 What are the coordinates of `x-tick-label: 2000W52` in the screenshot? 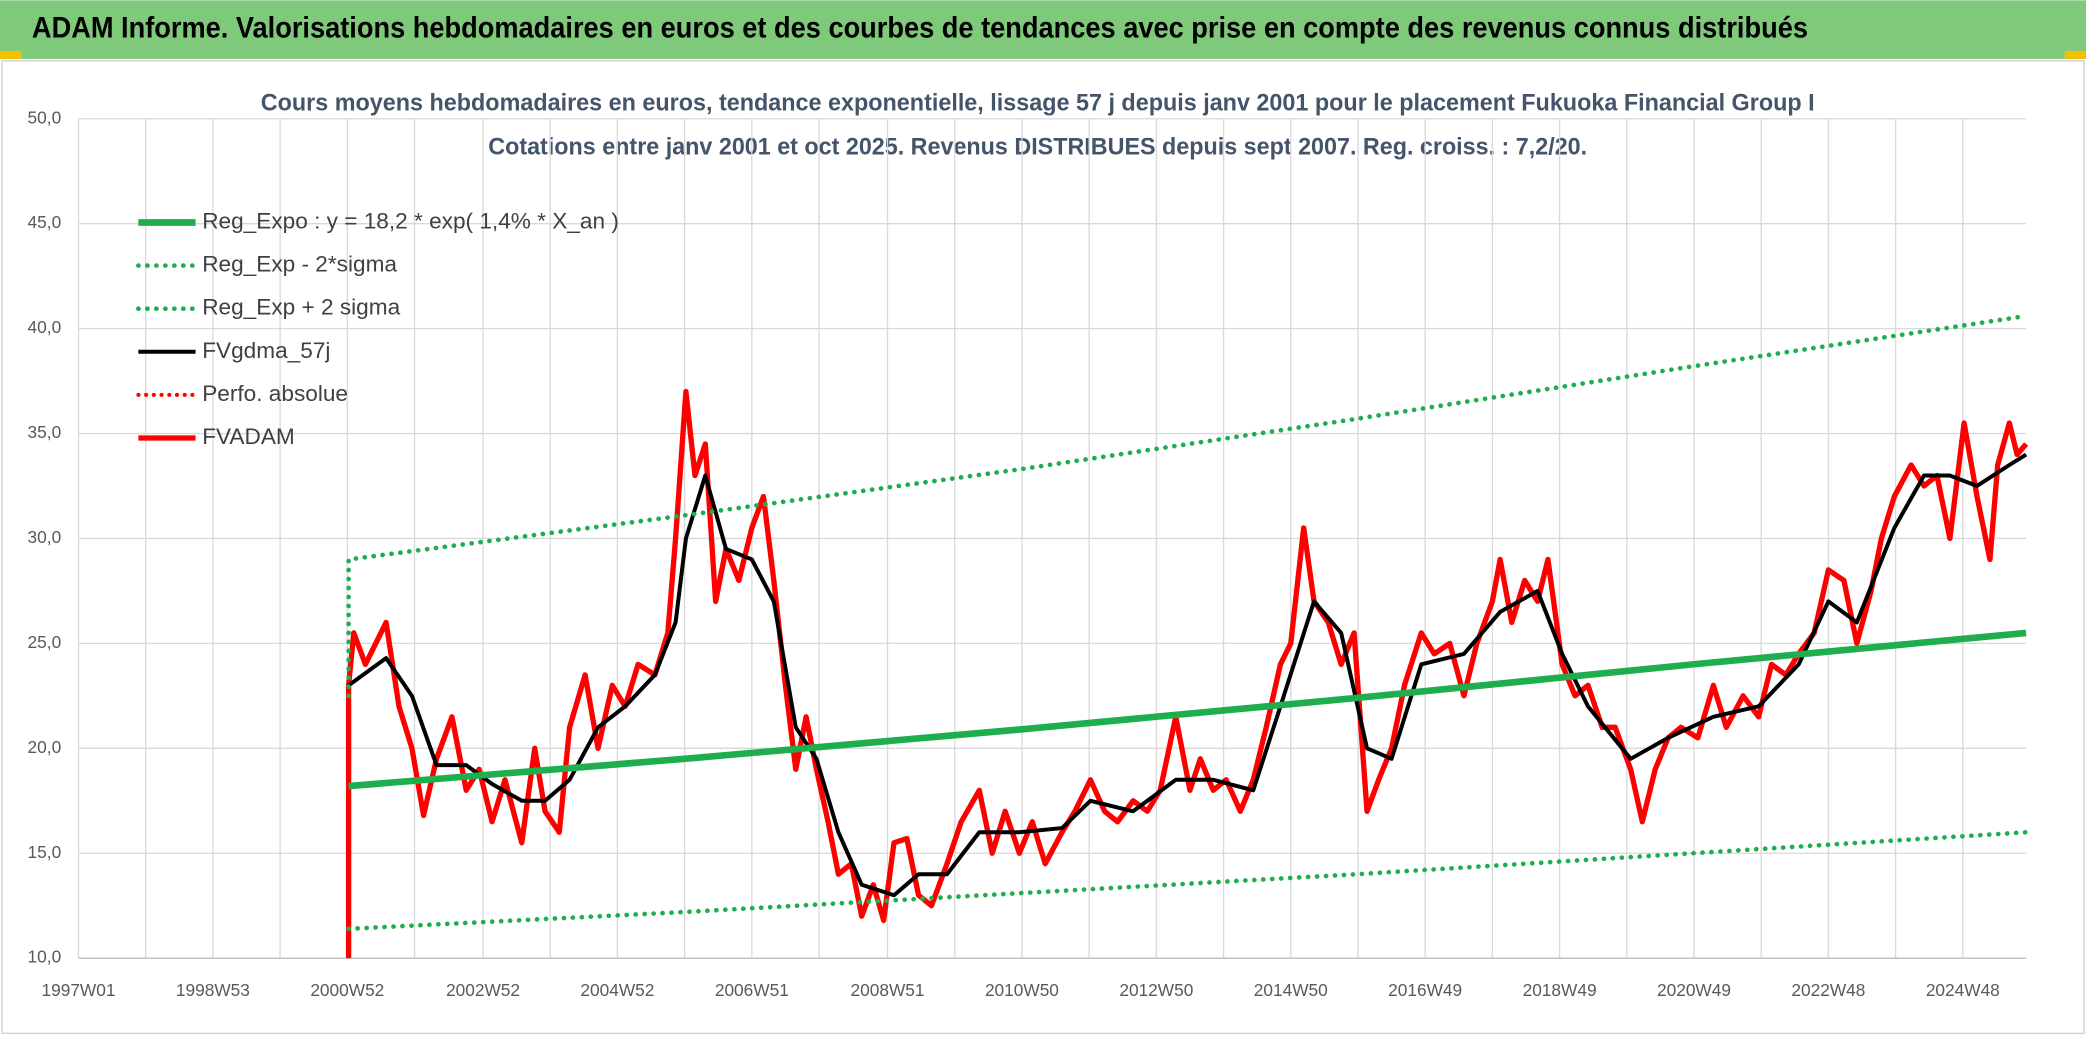 It's located at (347, 990).